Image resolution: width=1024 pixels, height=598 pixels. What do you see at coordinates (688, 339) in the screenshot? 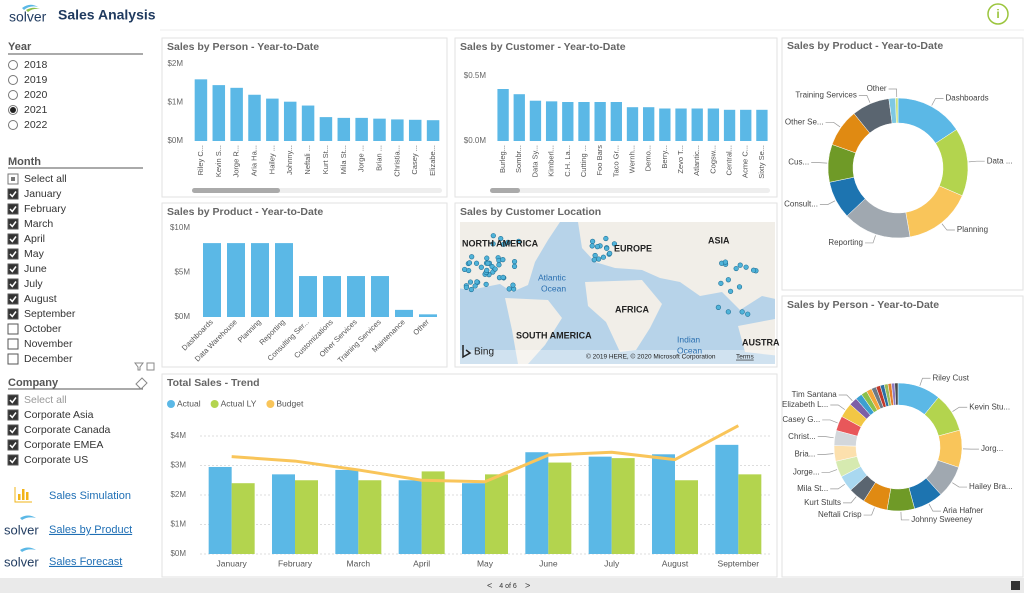
I see `map-label: Indian` at bounding box center [688, 339].